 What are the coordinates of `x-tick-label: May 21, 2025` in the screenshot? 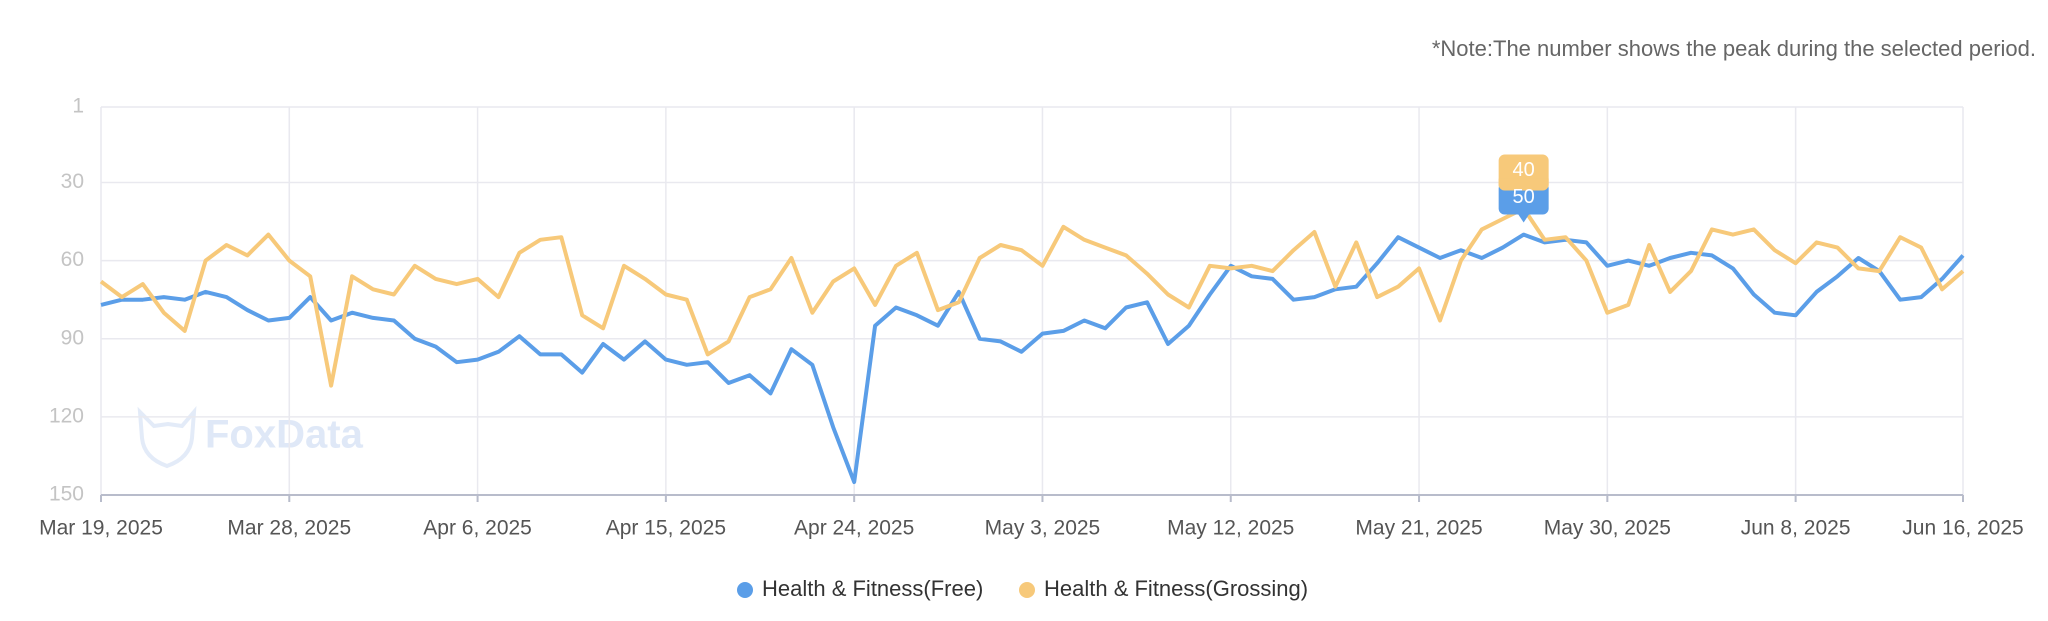 It's located at (1418, 528).